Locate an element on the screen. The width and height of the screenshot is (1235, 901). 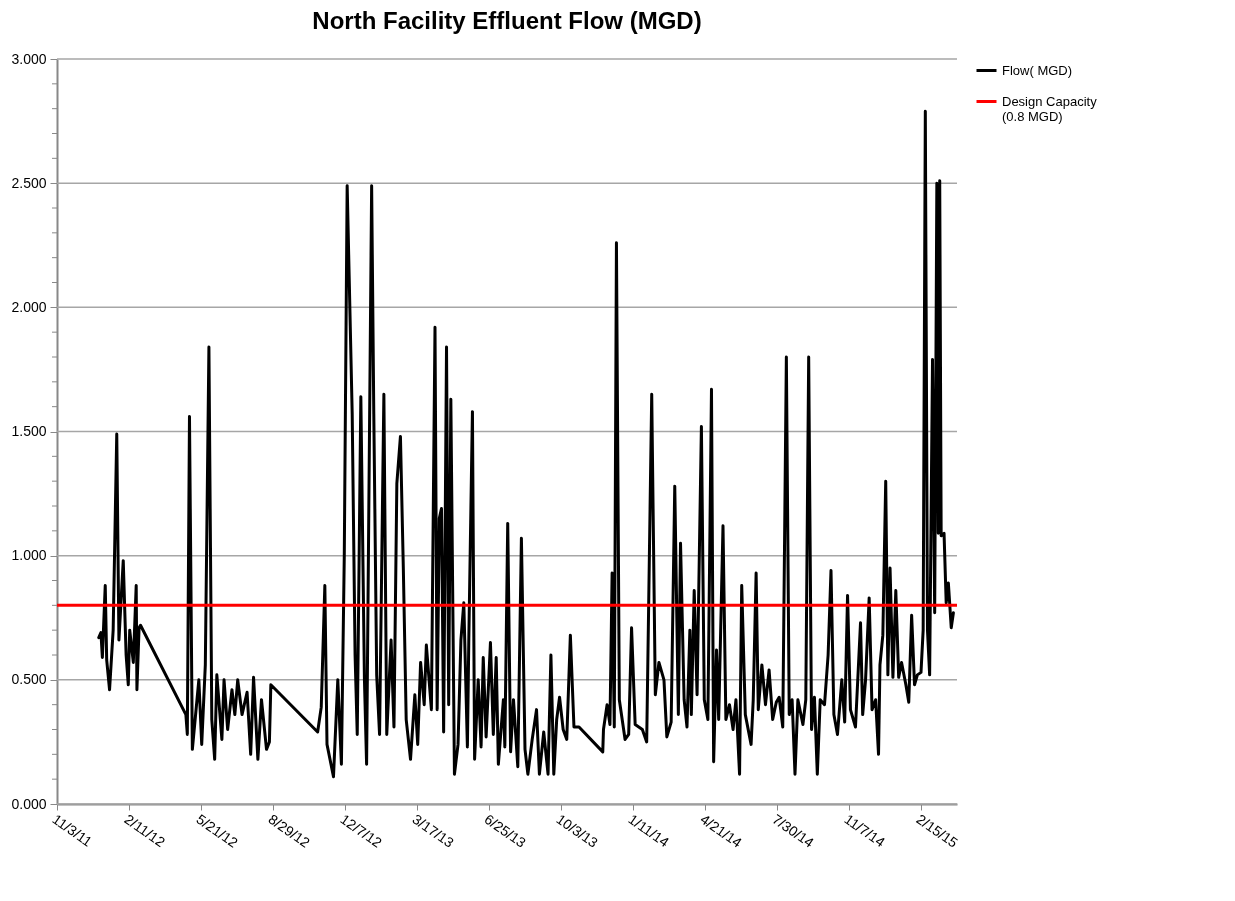
y-tick-label: 1.000 is located at coordinates (29, 555).